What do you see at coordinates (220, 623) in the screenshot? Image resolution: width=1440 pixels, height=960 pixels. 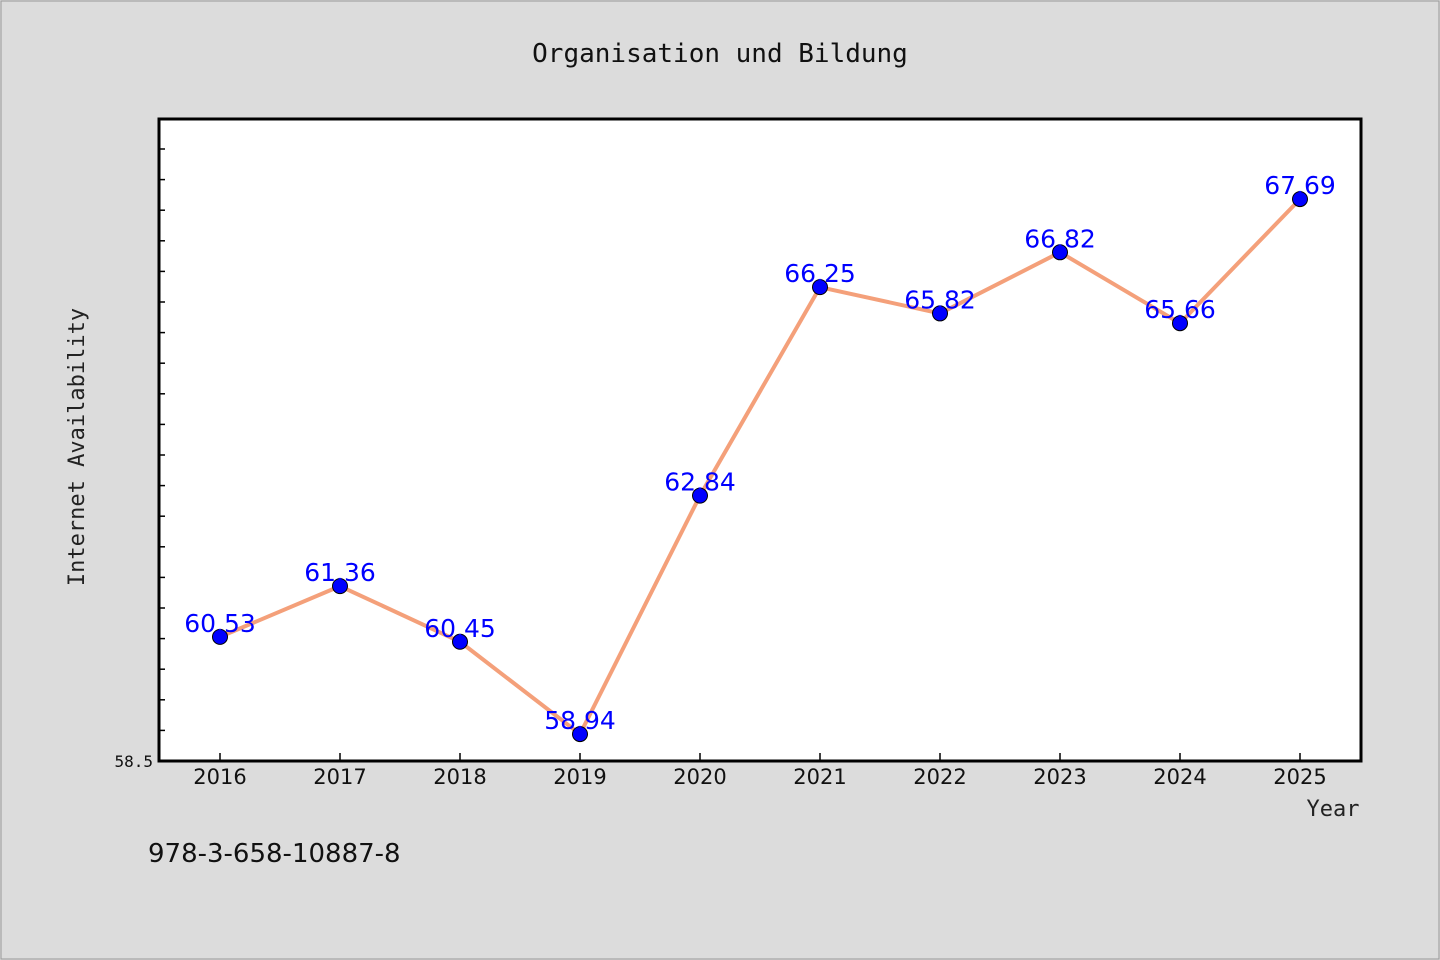 I see `data-label: 60.53` at bounding box center [220, 623].